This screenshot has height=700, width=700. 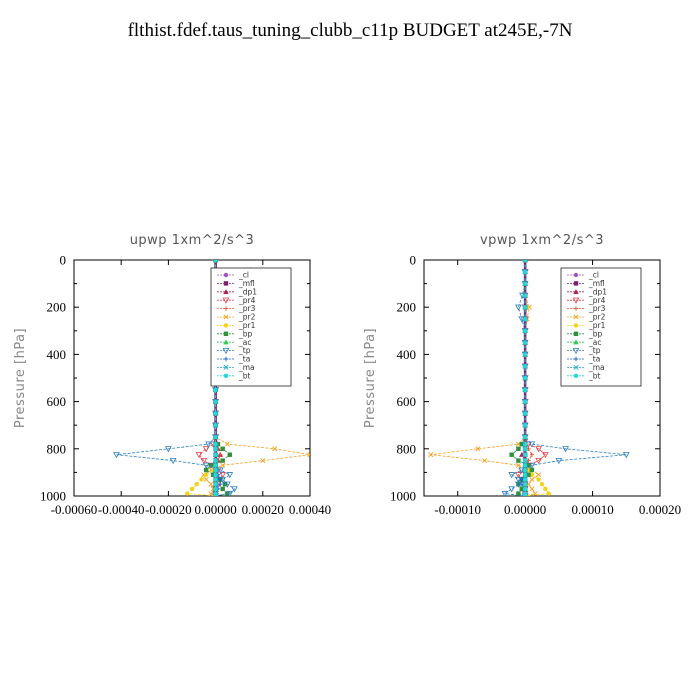 I want to click on legend-label: _bt, so click(x=594, y=375).